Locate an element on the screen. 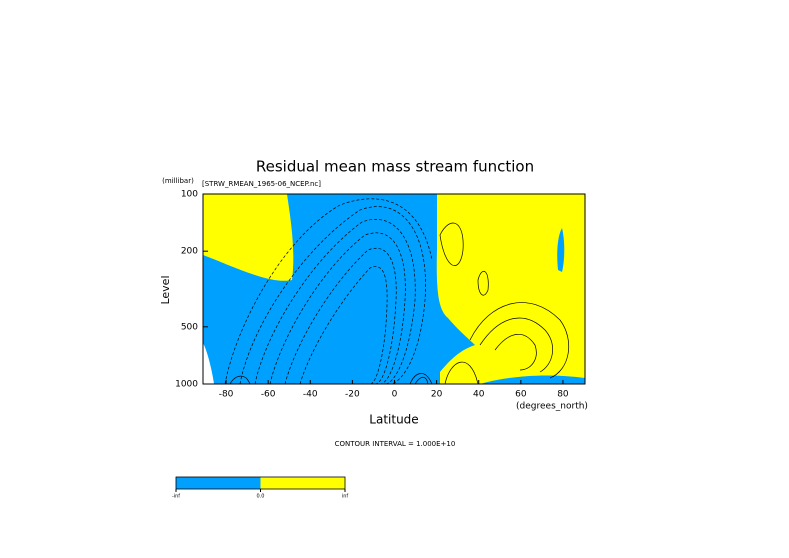  x-tick-label: 80 is located at coordinates (563, 395).